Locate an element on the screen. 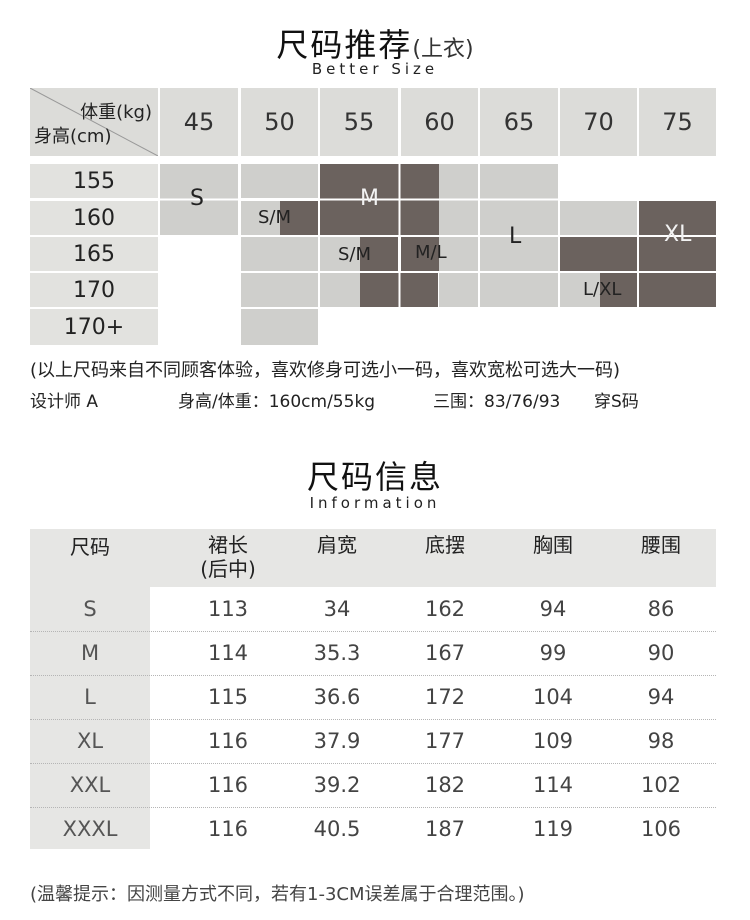 This screenshot has width=750, height=920. size-label-lxl: L/XL is located at coordinates (602, 289).